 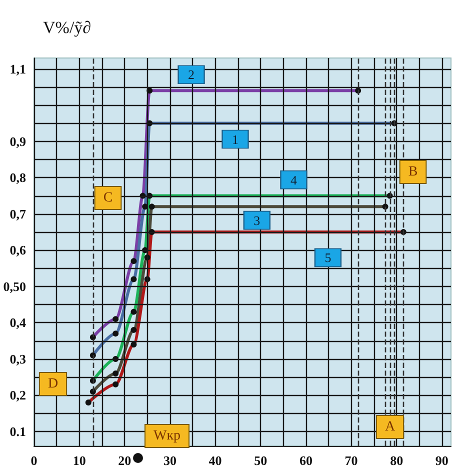 What do you see at coordinates (18, 68) in the screenshot?
I see `y-tick-label: 1,1` at bounding box center [18, 68].